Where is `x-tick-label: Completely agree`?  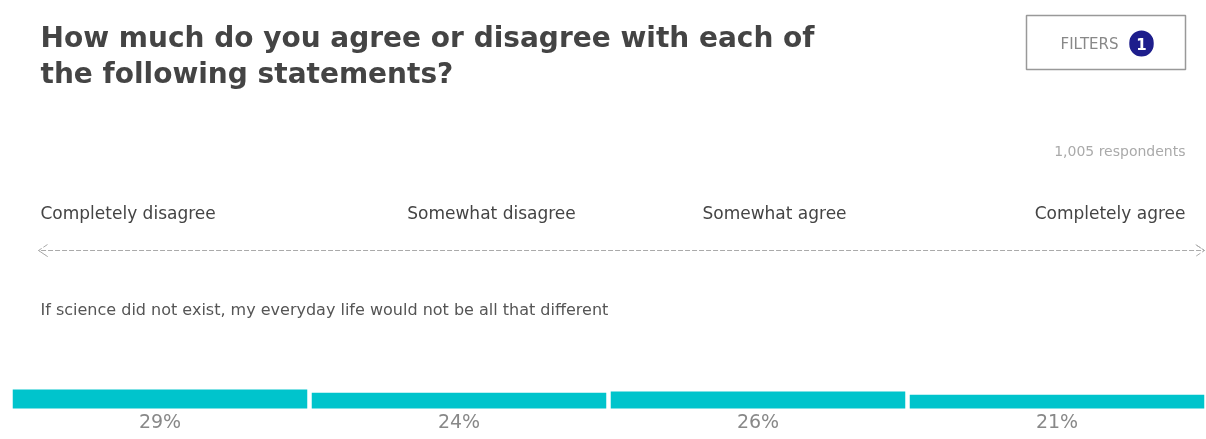
x-tick-label: Completely agree is located at coordinates (1110, 212).